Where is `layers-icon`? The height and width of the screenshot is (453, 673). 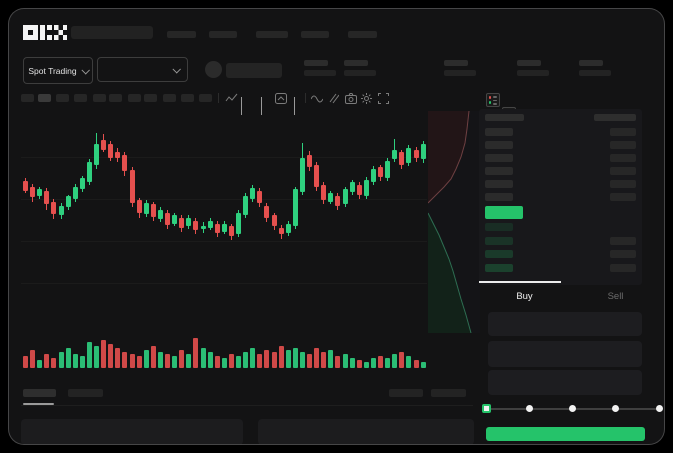
layers-icon is located at coordinates (333, 98).